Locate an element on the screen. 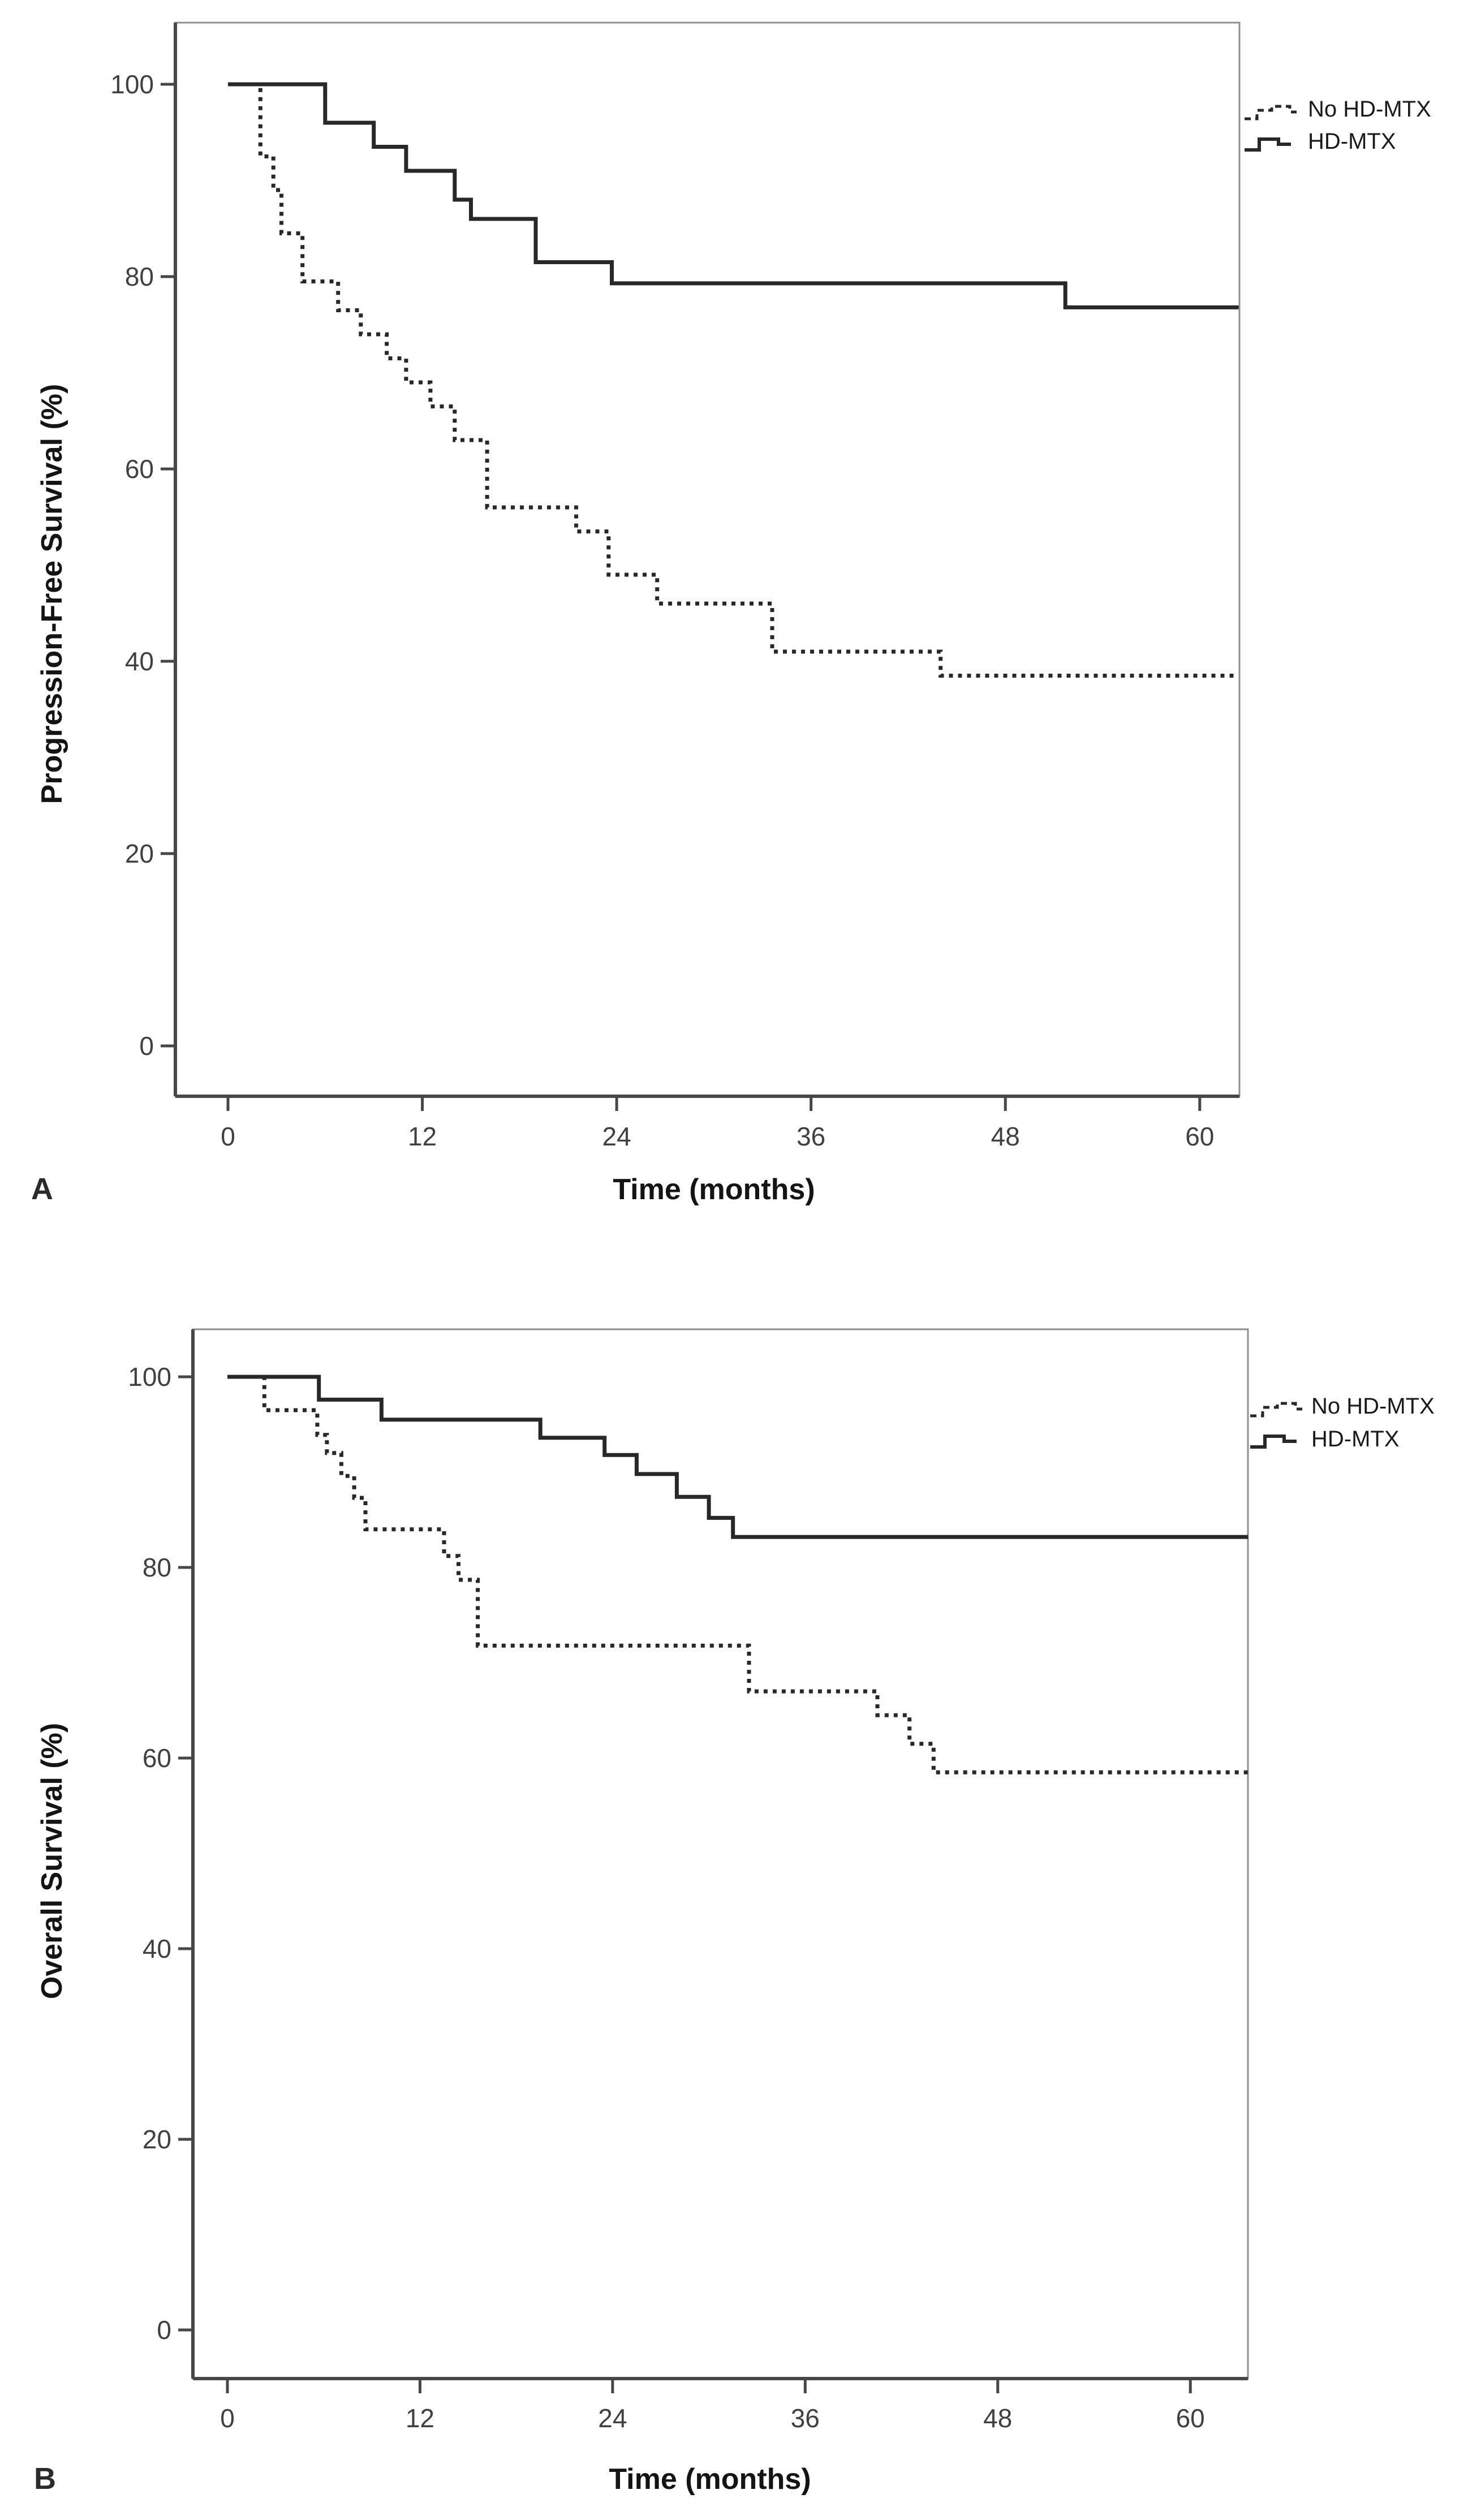 Image resolution: width=1468 pixels, height=2520 pixels. legend-sample-solid-panel-a is located at coordinates (1268, 144).